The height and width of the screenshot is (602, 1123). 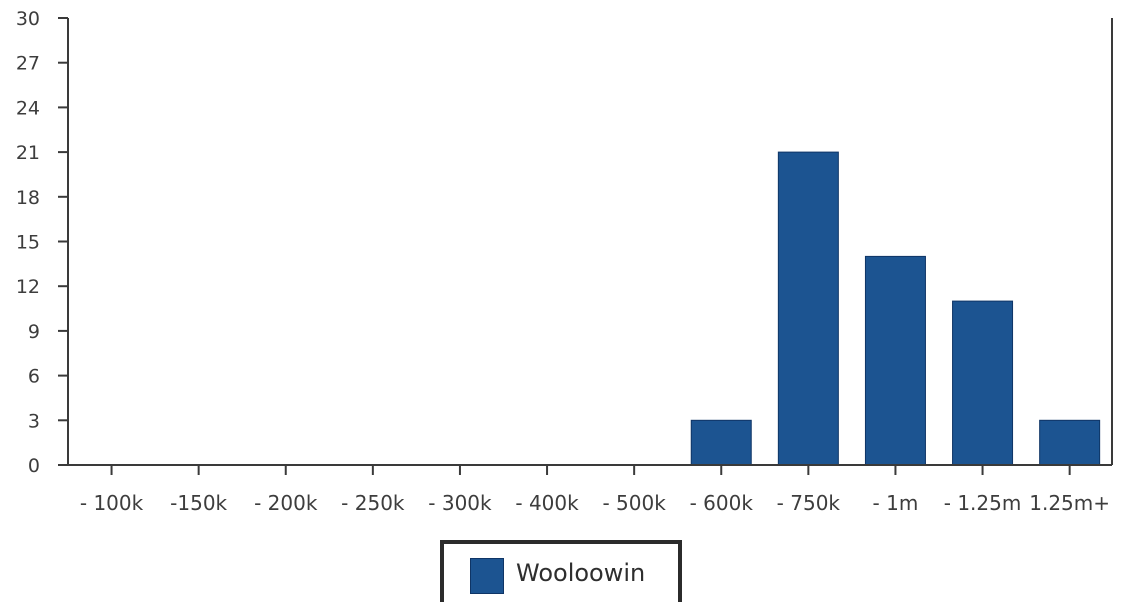 I want to click on y-tick-label: 30, so click(x=28, y=19).